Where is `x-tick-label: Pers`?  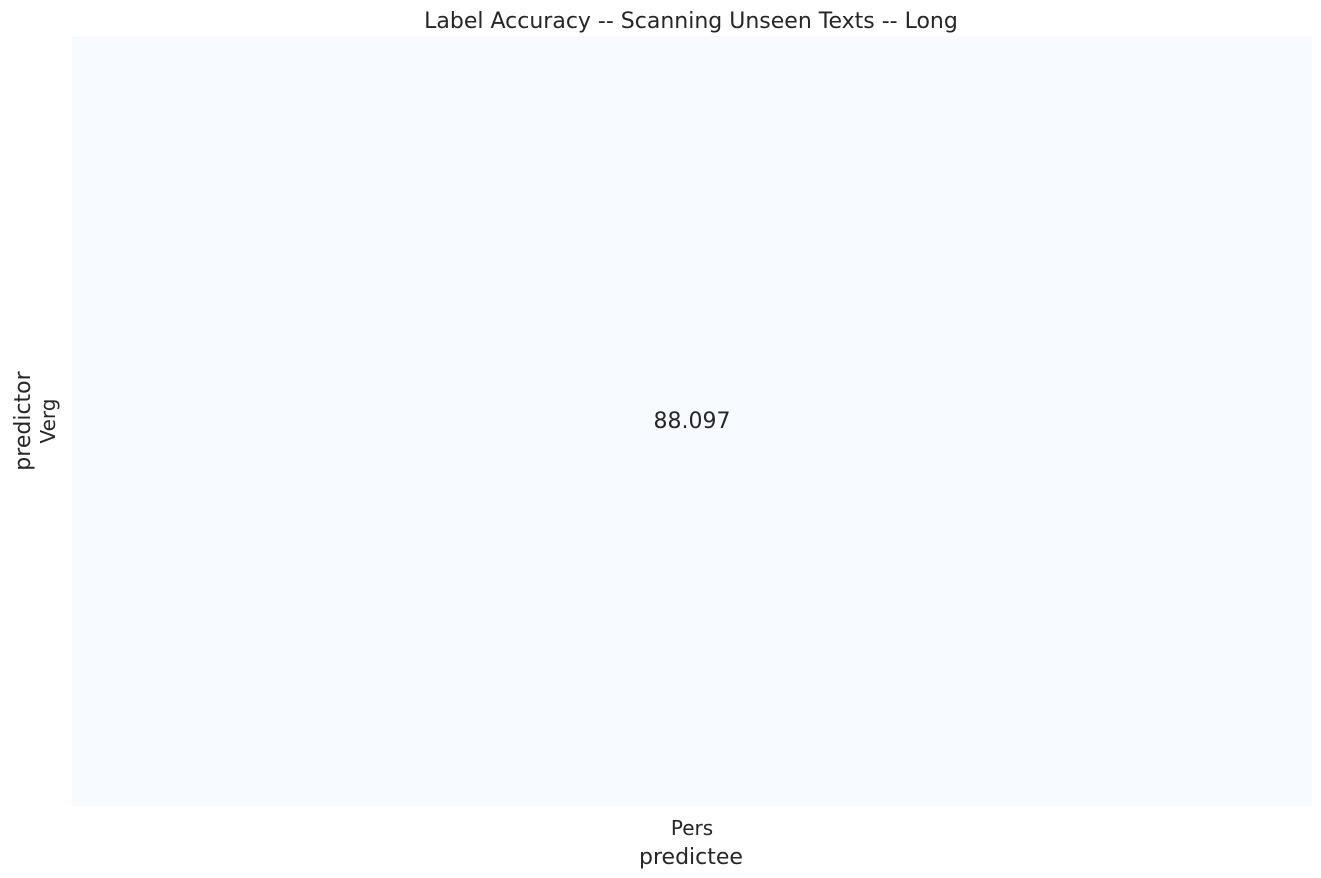
x-tick-label: Pers is located at coordinates (692, 828).